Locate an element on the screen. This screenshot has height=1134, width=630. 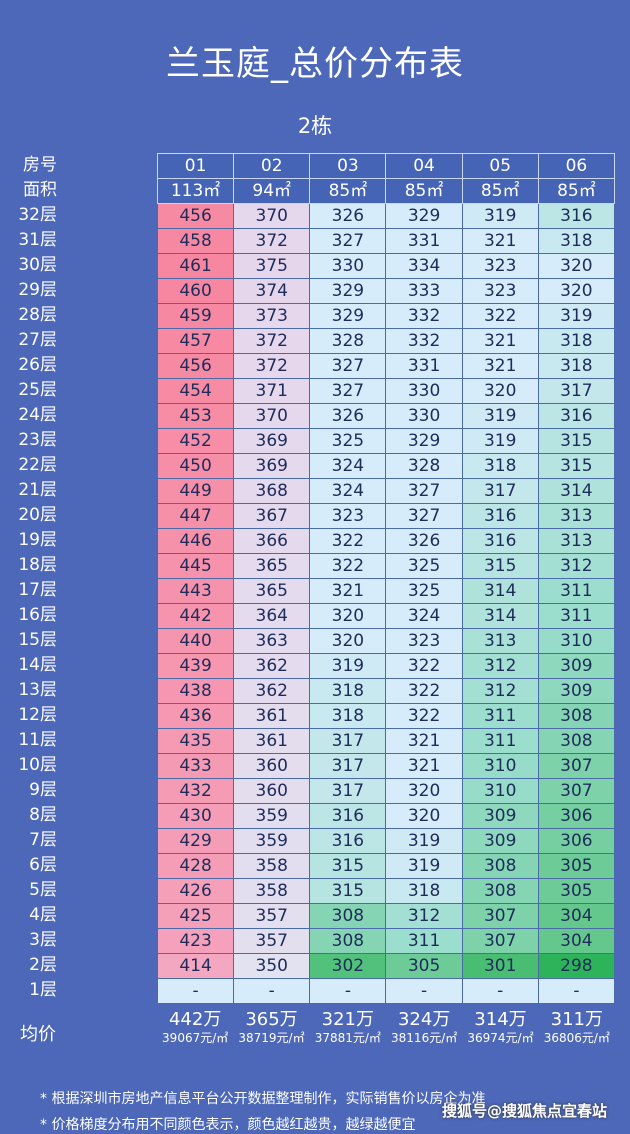
table-row: 442 364 320 324 314 311 is located at coordinates (386, 616).